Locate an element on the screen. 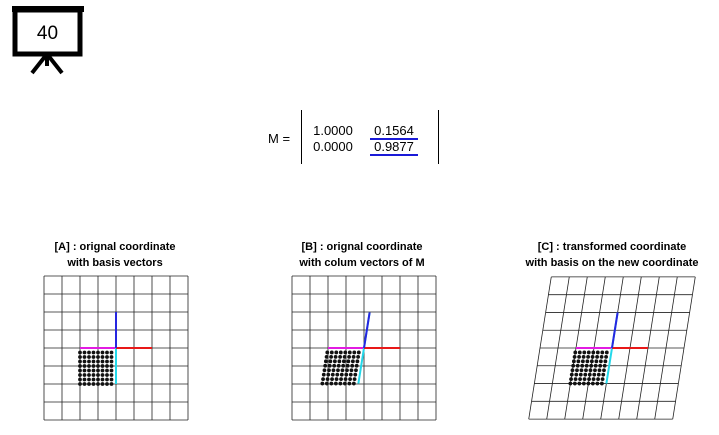 Image resolution: width=719 pixels, height=435 pixels. panel-b-title-line2: with colum vectors of M is located at coordinates (362, 263).